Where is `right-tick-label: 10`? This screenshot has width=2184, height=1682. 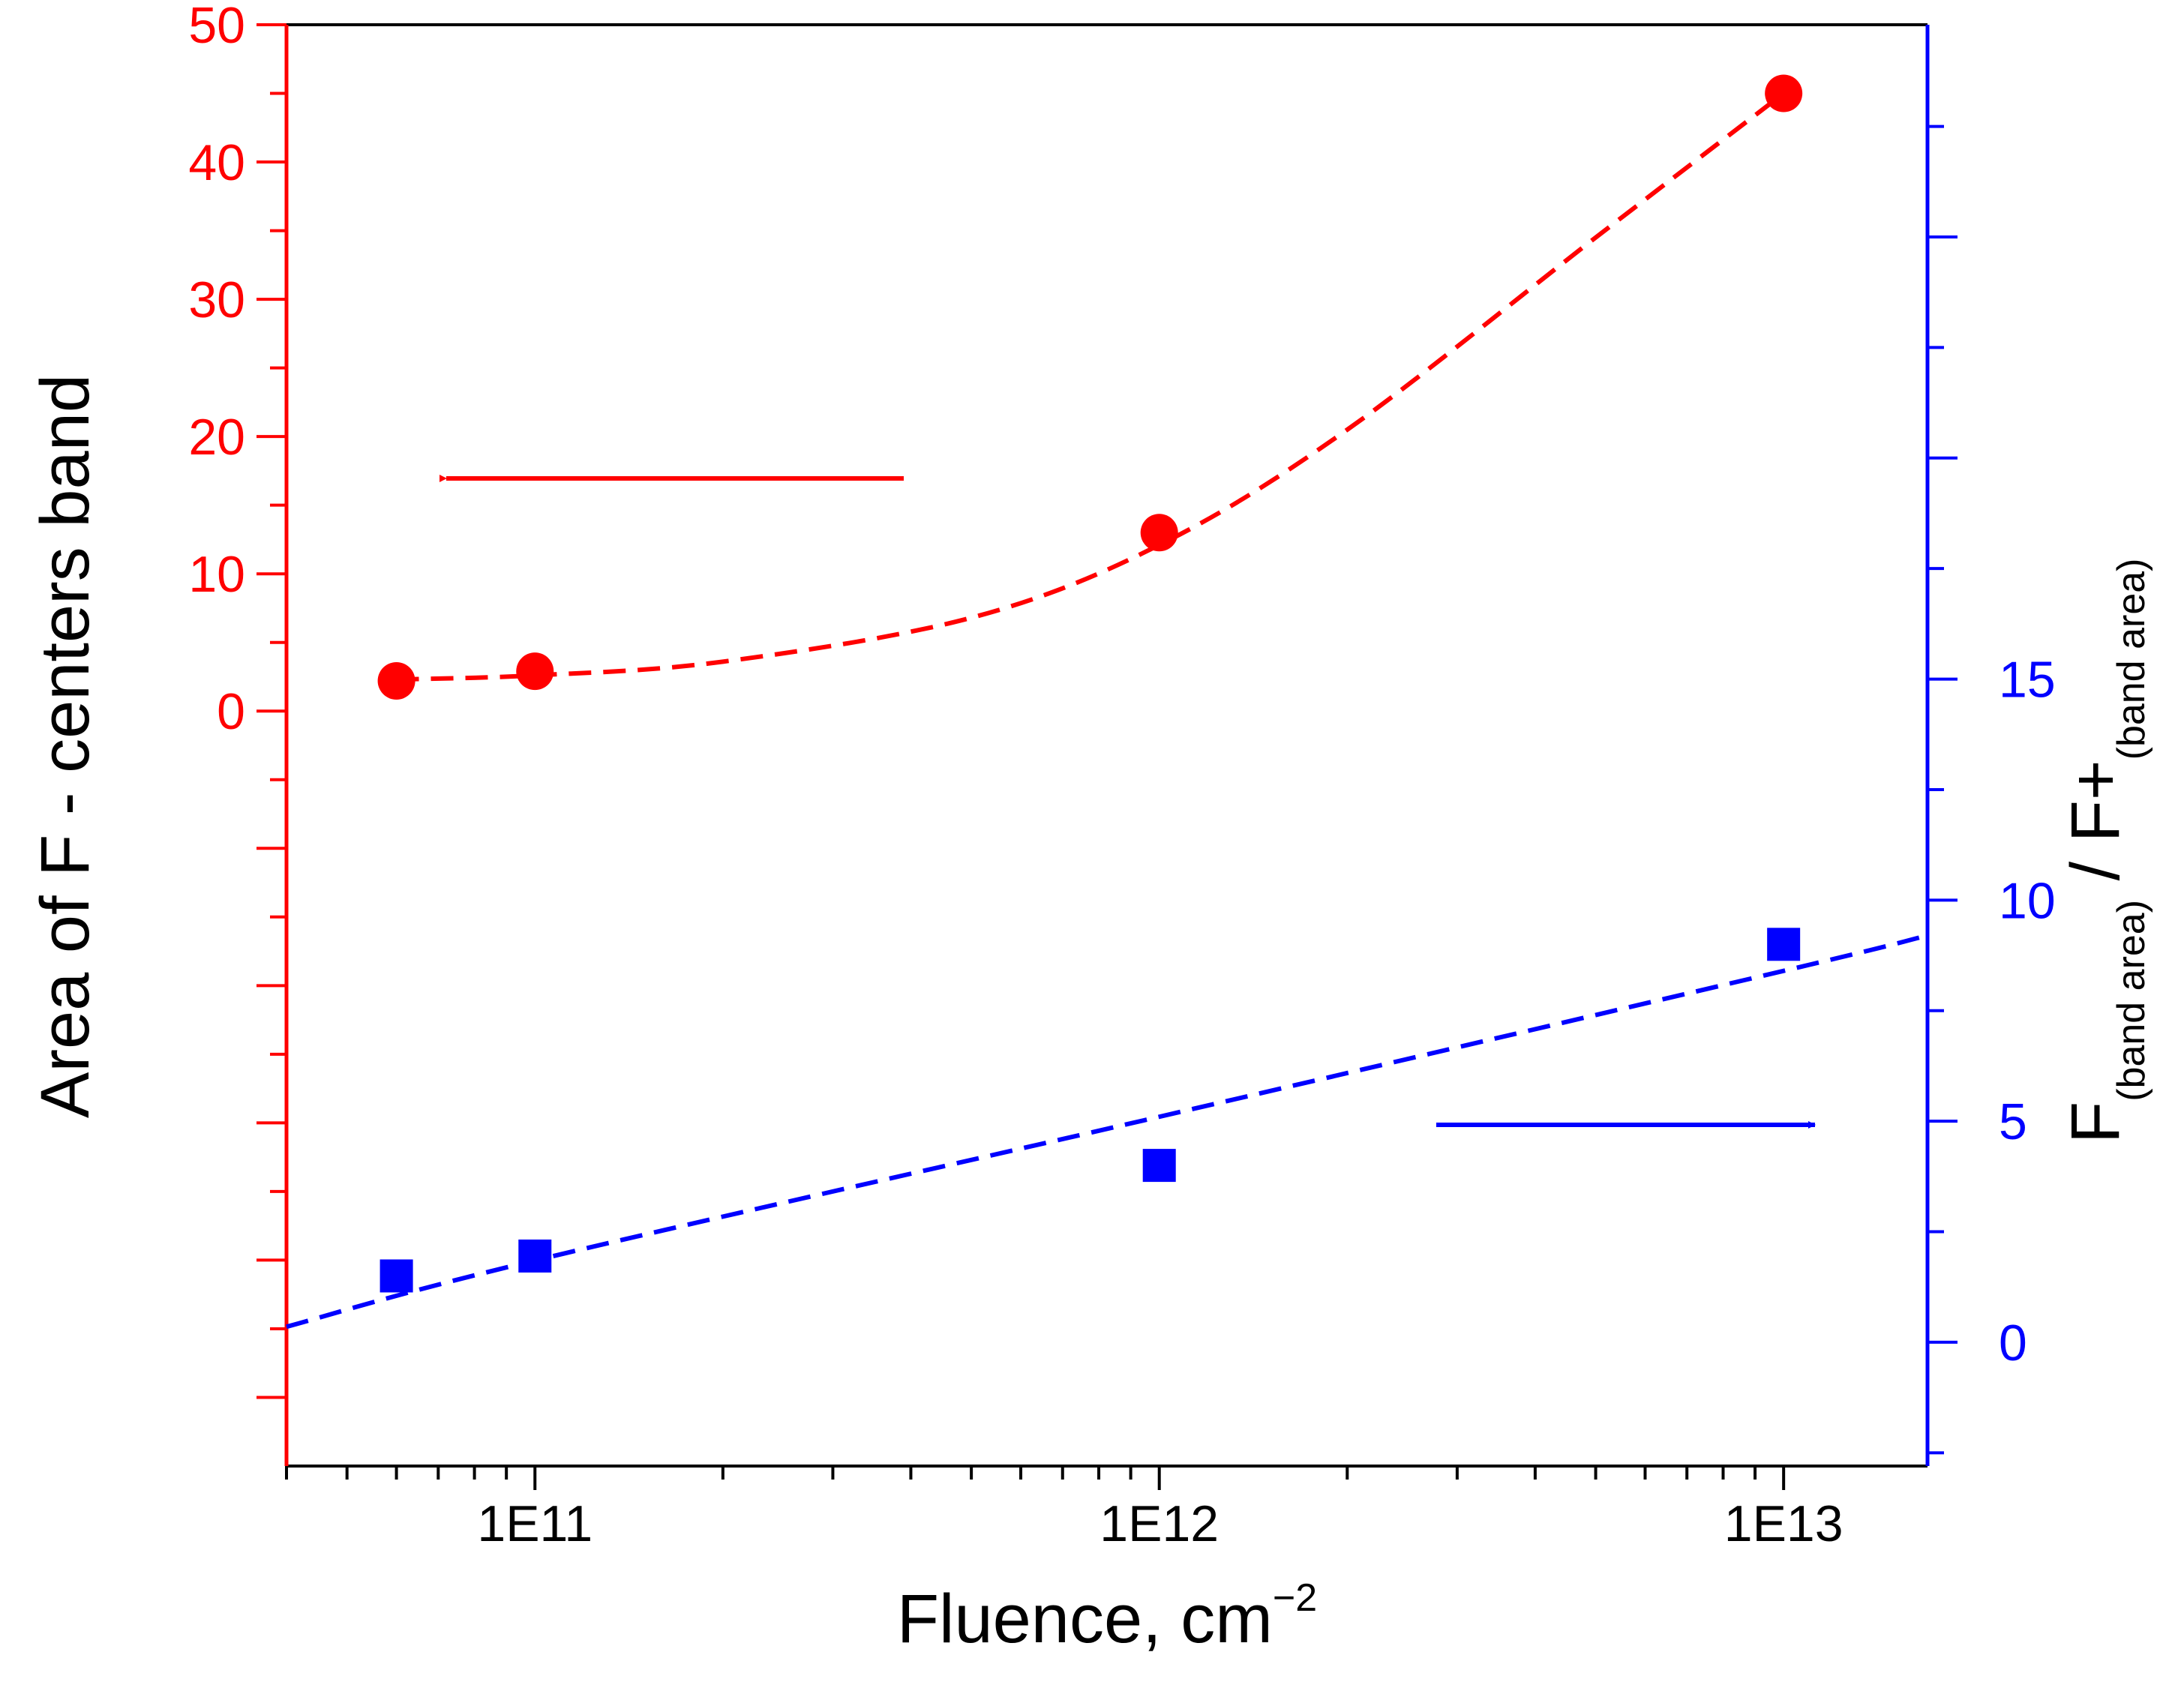 right-tick-label: 10 is located at coordinates (2027, 901).